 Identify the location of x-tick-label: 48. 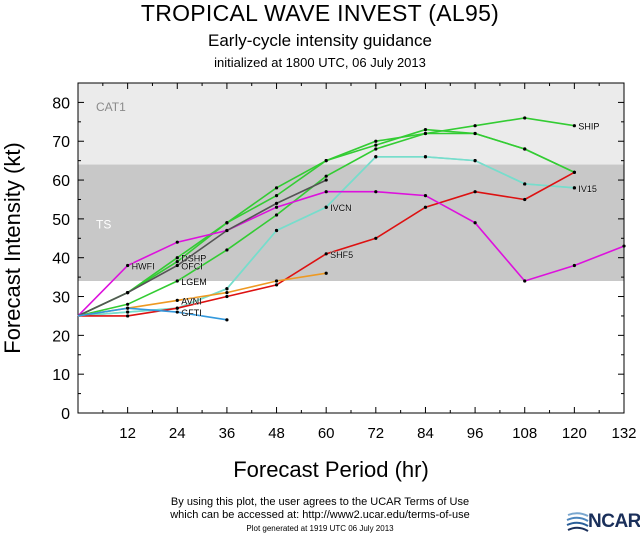
(276, 433).